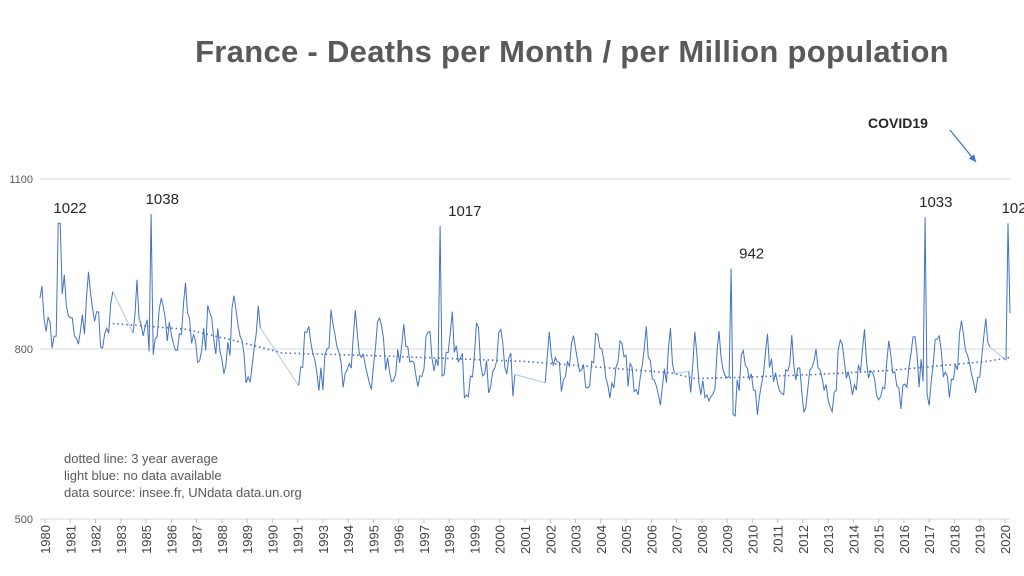  I want to click on x-tick-label: 1995, so click(373, 539).